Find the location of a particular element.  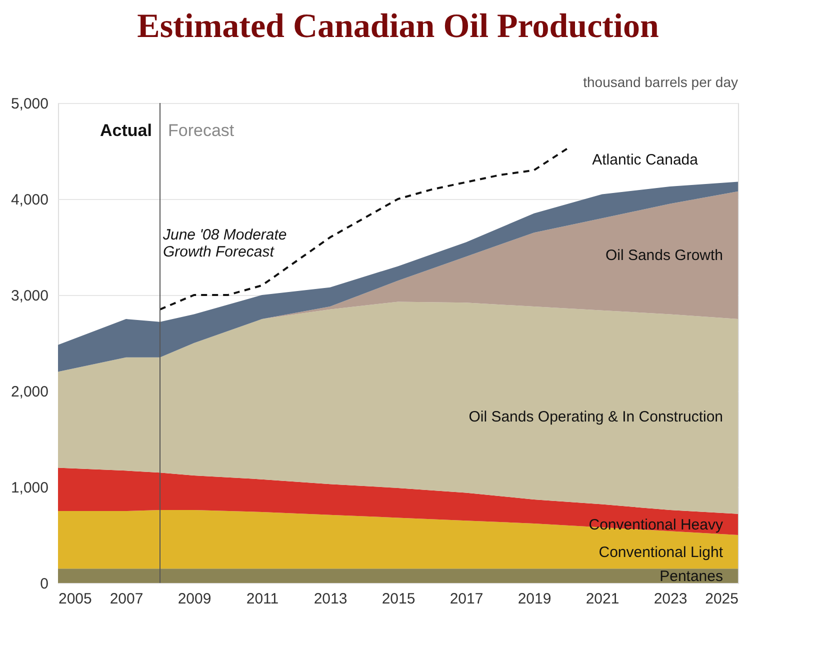

series-label: Oil Sands Operating & In Construction is located at coordinates (595, 417).